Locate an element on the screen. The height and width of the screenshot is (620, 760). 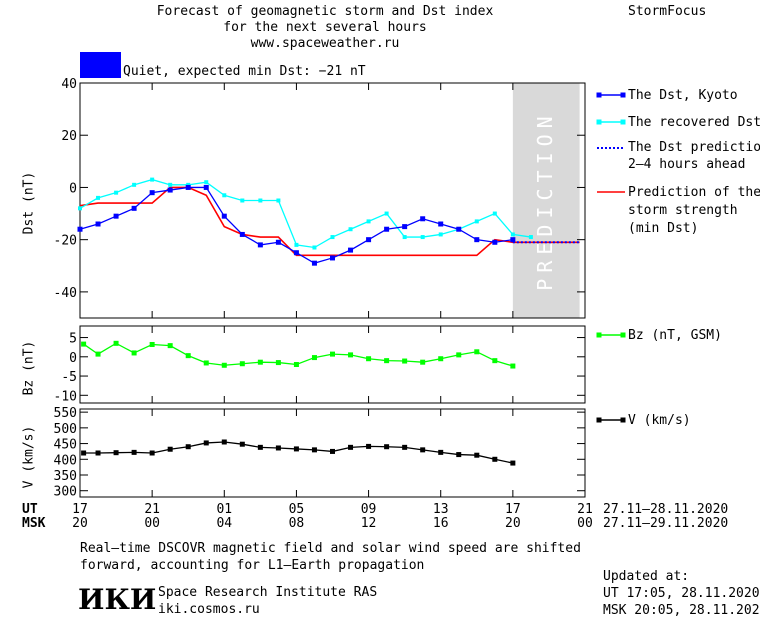
status-label: Quiet, expected min Dst: −21 nT is located at coordinates (244, 71).